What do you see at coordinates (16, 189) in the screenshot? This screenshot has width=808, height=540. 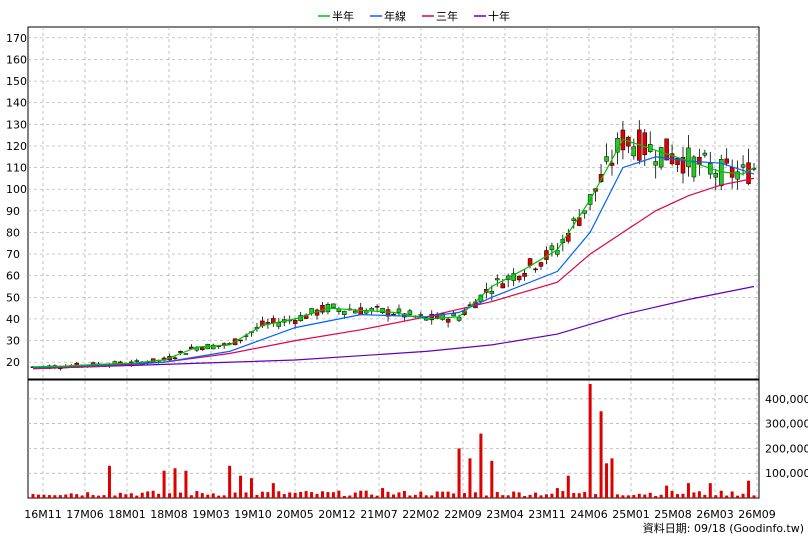 I see `price-tick-label: 100` at bounding box center [16, 189].